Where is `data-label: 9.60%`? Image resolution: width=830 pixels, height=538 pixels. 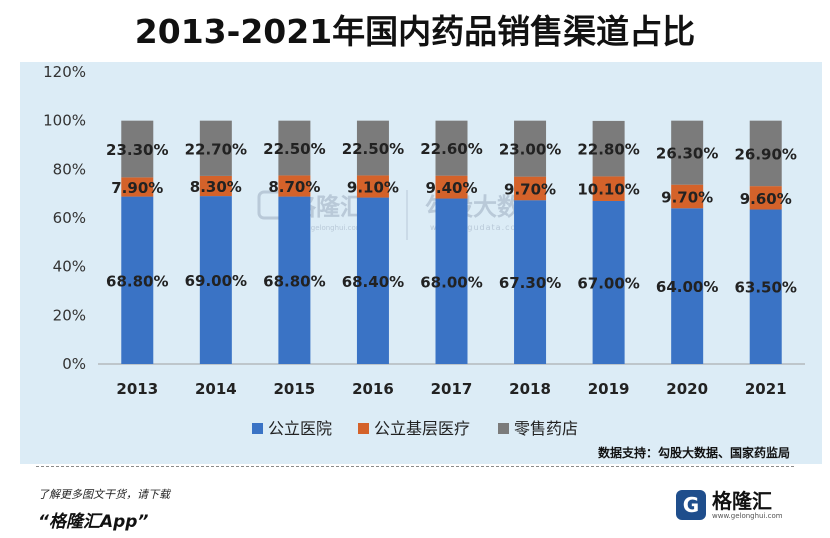 data-label: 9.60% is located at coordinates (766, 199).